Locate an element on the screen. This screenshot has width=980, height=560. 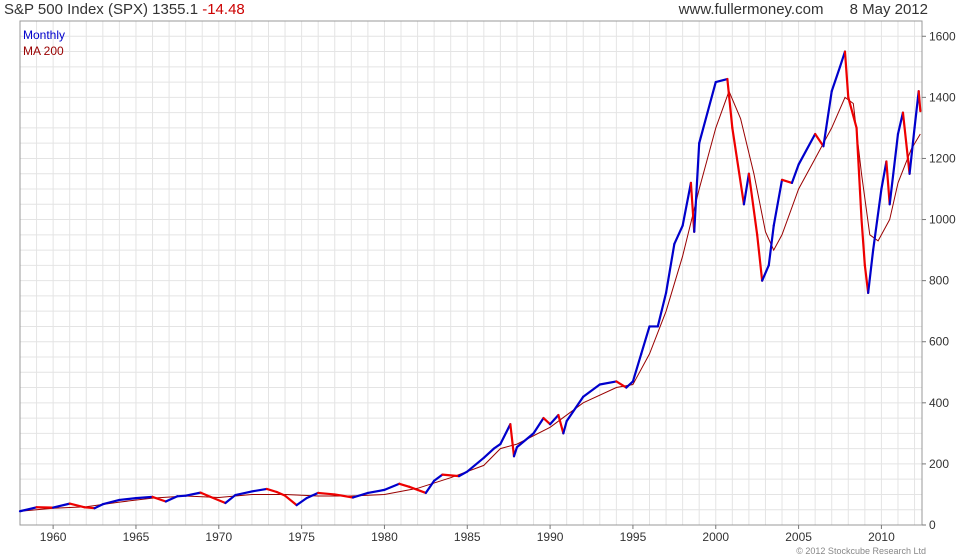
x-tick-label: 1980 is located at coordinates (384, 537).